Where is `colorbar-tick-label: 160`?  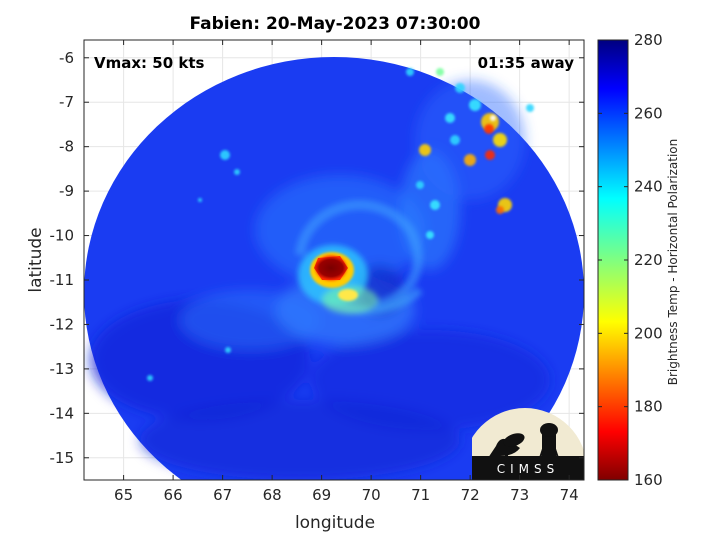 colorbar-tick-label: 160 is located at coordinates (648, 480).